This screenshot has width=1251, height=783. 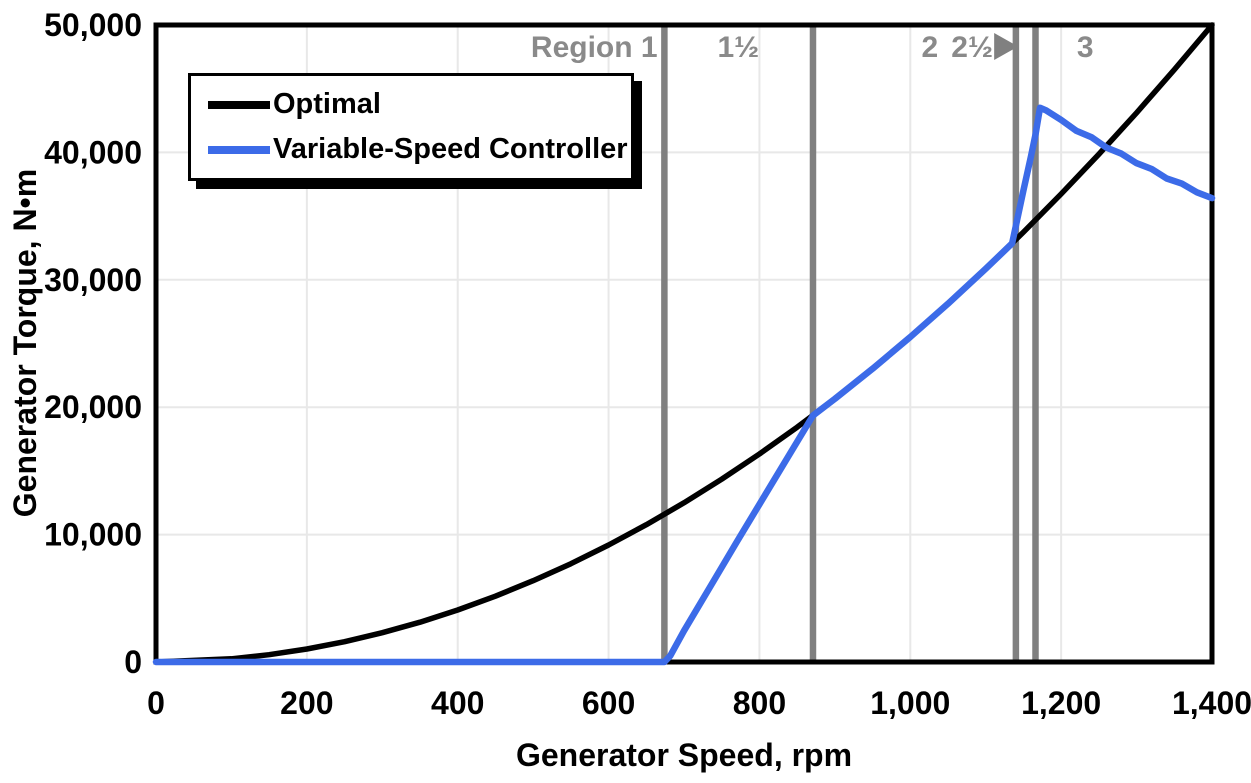 What do you see at coordinates (411, 127) in the screenshot?
I see `legend: Optimal Variable-Speed Controller` at bounding box center [411, 127].